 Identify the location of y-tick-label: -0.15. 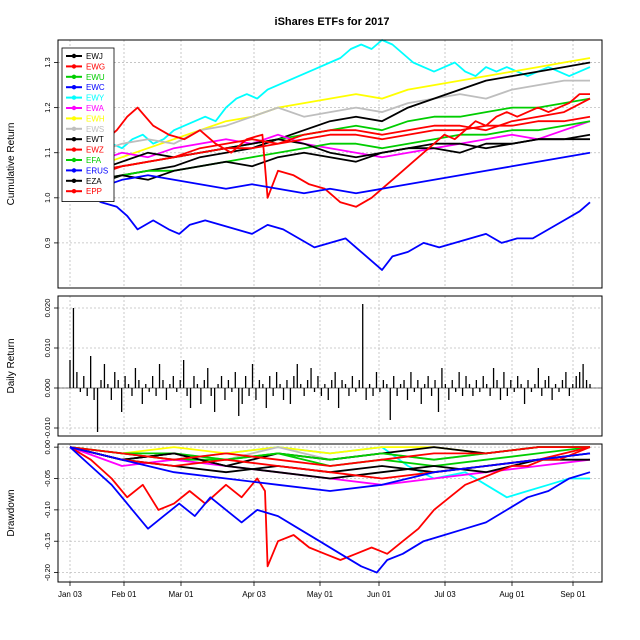
(47, 541).